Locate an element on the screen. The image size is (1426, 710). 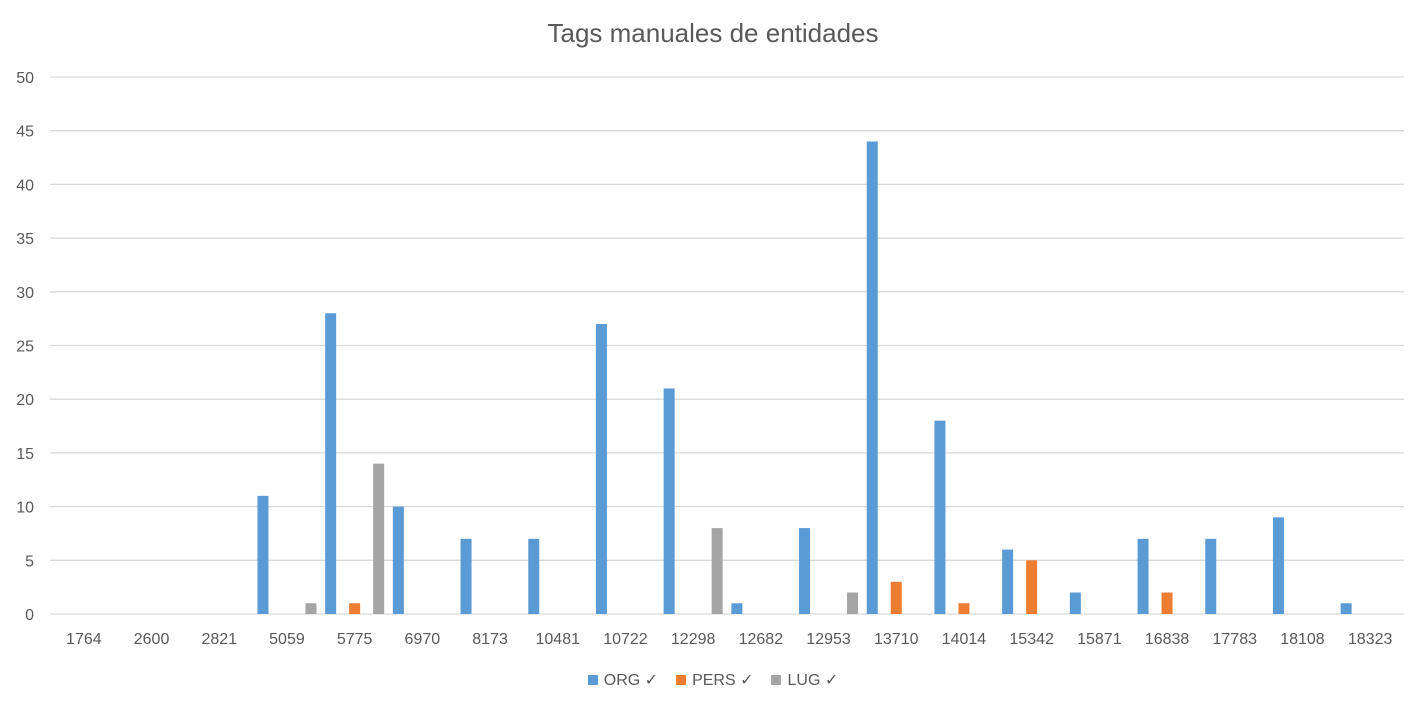
x-tick-label: 5059 is located at coordinates (287, 639).